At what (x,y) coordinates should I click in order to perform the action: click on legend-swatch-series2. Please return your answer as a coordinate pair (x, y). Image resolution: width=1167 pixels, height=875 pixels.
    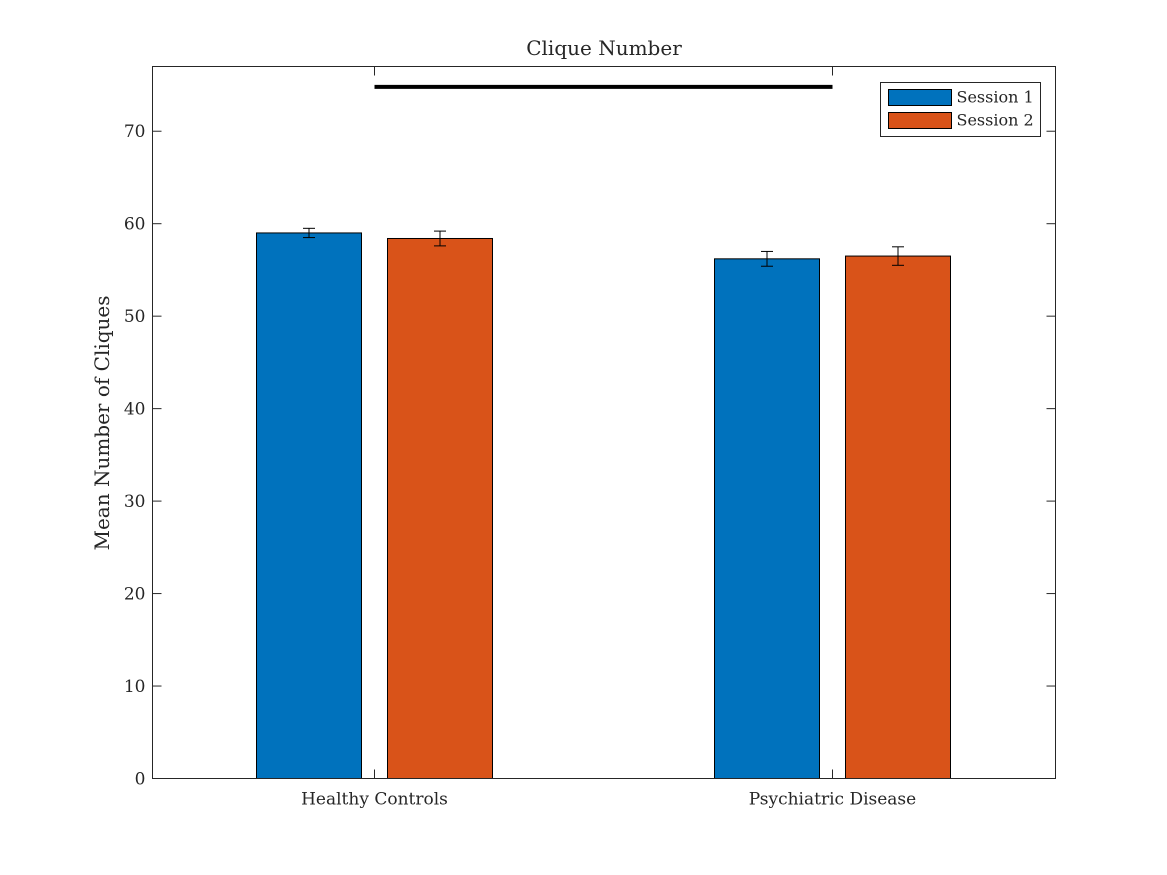
    Looking at the image, I should click on (920, 120).